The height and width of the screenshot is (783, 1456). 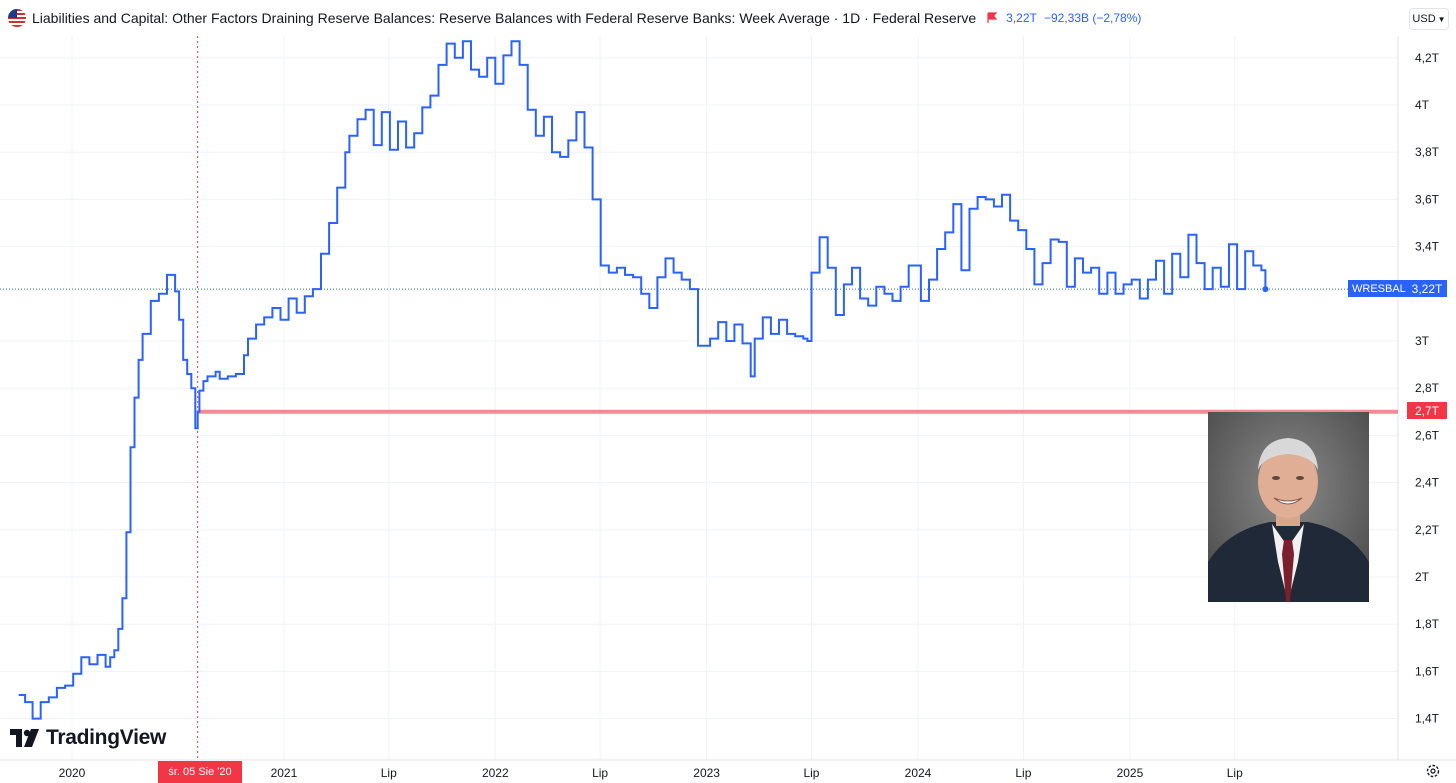 What do you see at coordinates (1092, 18) in the screenshot?
I see `change-value: −92,33B (−2,78%)` at bounding box center [1092, 18].